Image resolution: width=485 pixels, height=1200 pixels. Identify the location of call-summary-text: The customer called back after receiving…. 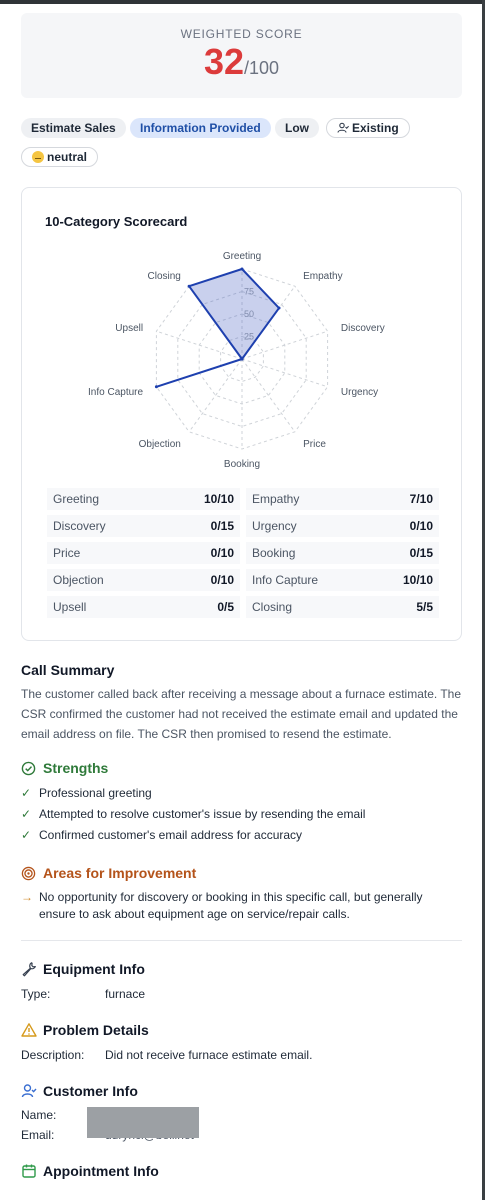
(241, 714).